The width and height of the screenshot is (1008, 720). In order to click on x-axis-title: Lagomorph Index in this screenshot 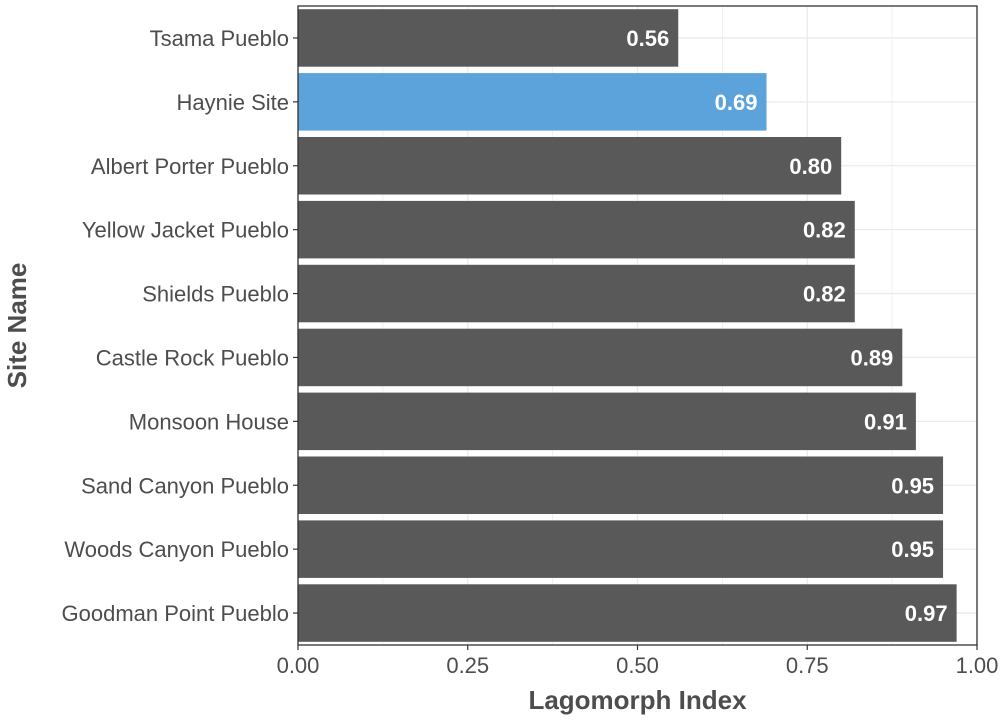, I will do `click(637, 700)`.